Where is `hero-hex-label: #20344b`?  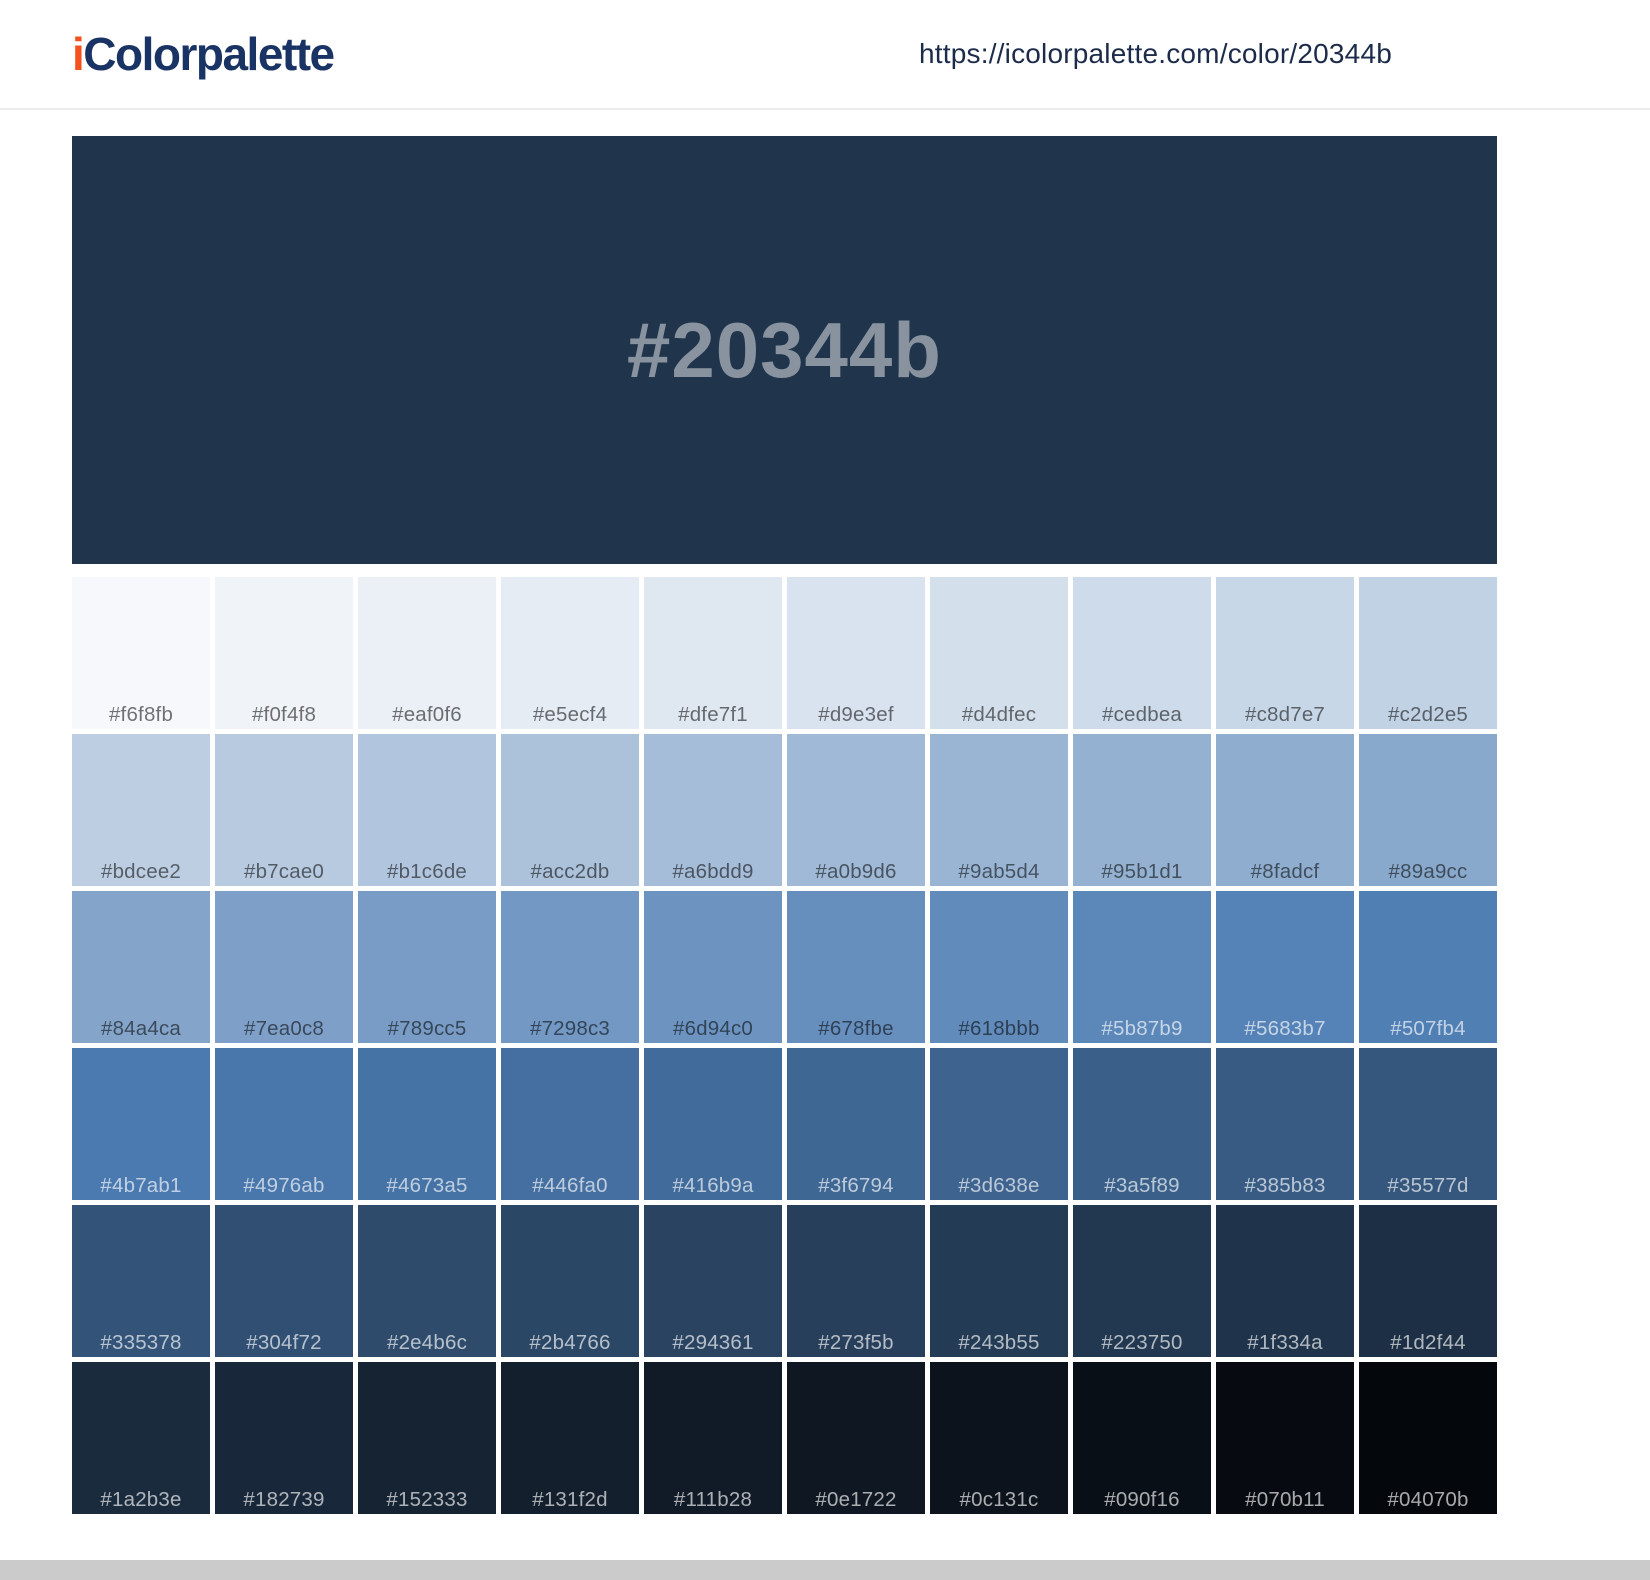
hero-hex-label: #20344b is located at coordinates (784, 349).